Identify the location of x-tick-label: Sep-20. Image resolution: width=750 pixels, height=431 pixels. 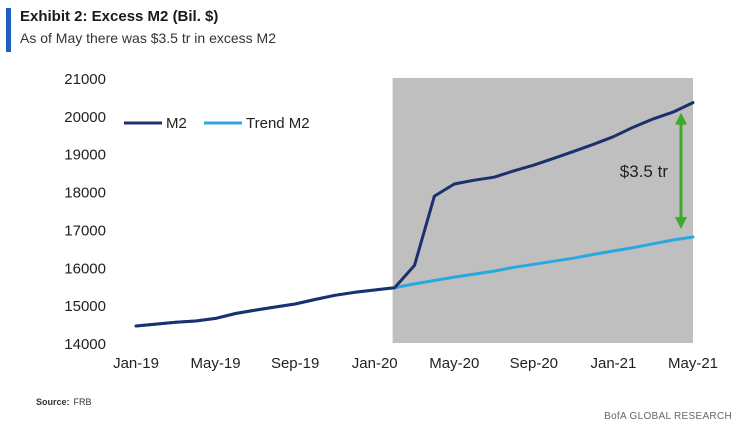
(534, 363).